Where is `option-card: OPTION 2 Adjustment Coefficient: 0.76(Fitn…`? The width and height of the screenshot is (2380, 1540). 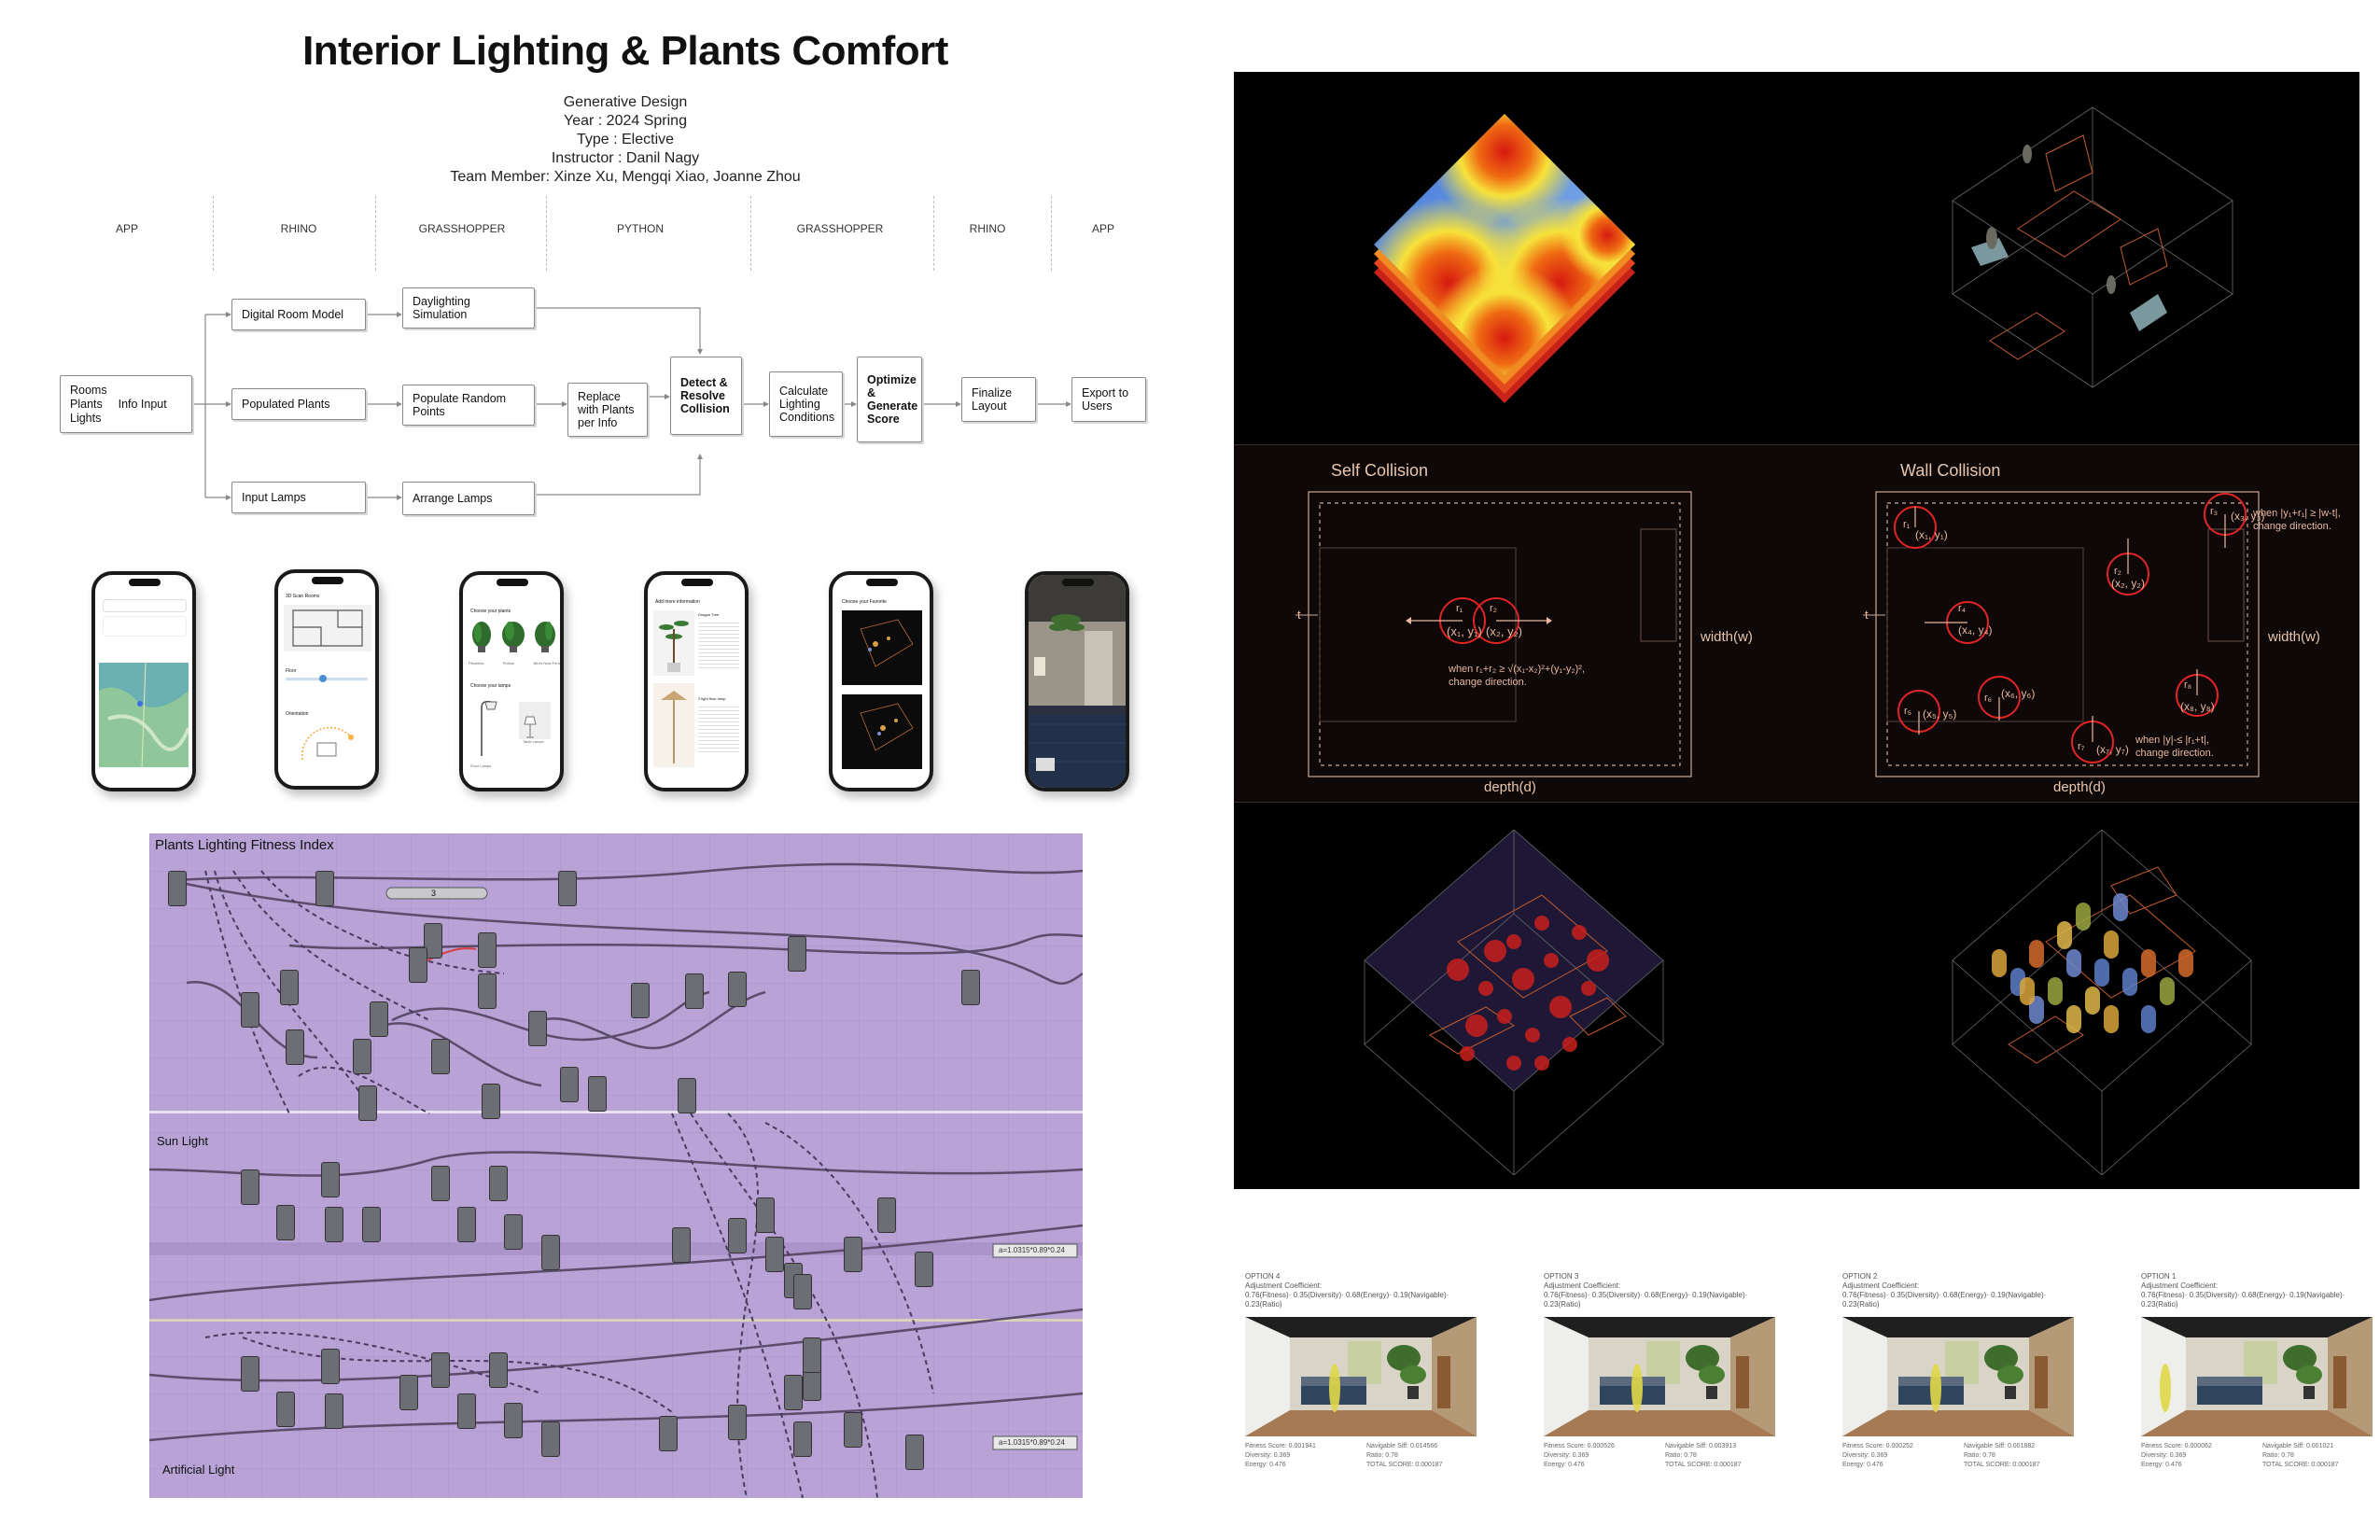
option-card: OPTION 2 Adjustment Coefficient: 0.76(Fitn… is located at coordinates (1963, 1371).